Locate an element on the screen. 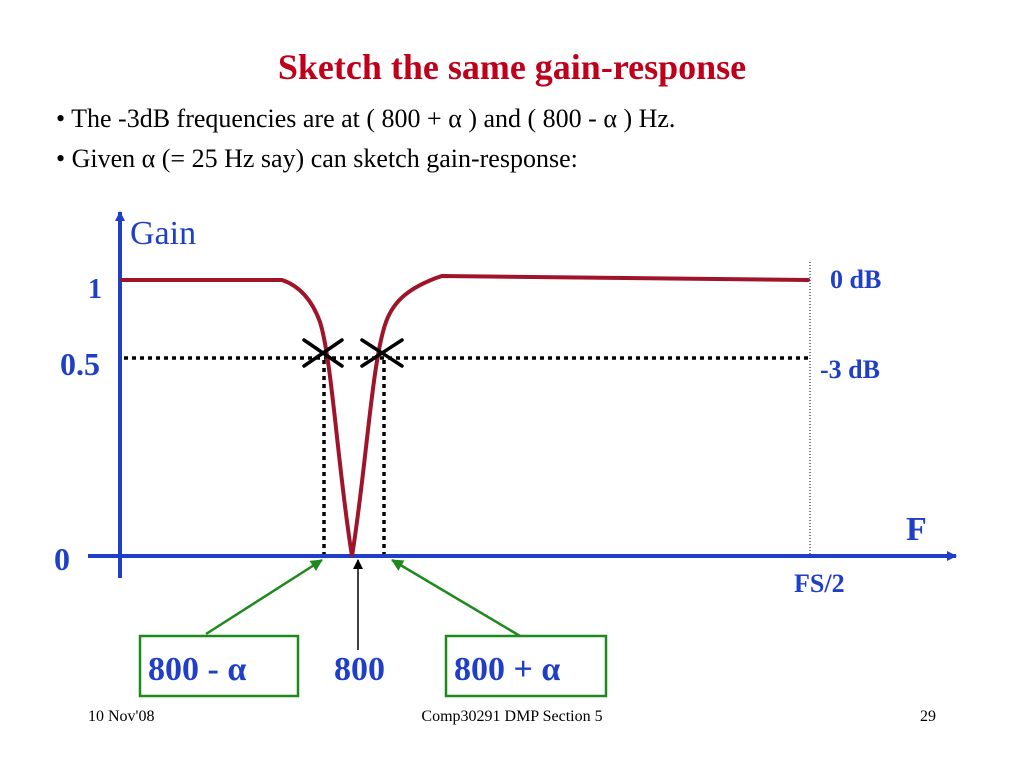 This screenshot has height=768, width=1024. label-800-plus-alpha: 800 + α is located at coordinates (507, 669).